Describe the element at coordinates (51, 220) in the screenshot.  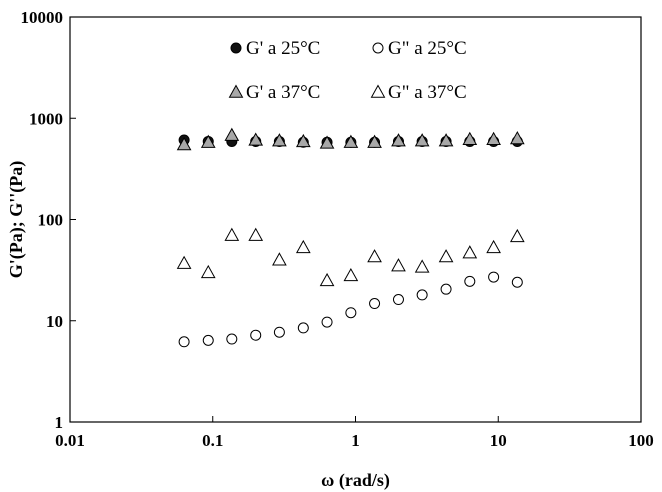
I see `y-tick-label: 100` at that location.